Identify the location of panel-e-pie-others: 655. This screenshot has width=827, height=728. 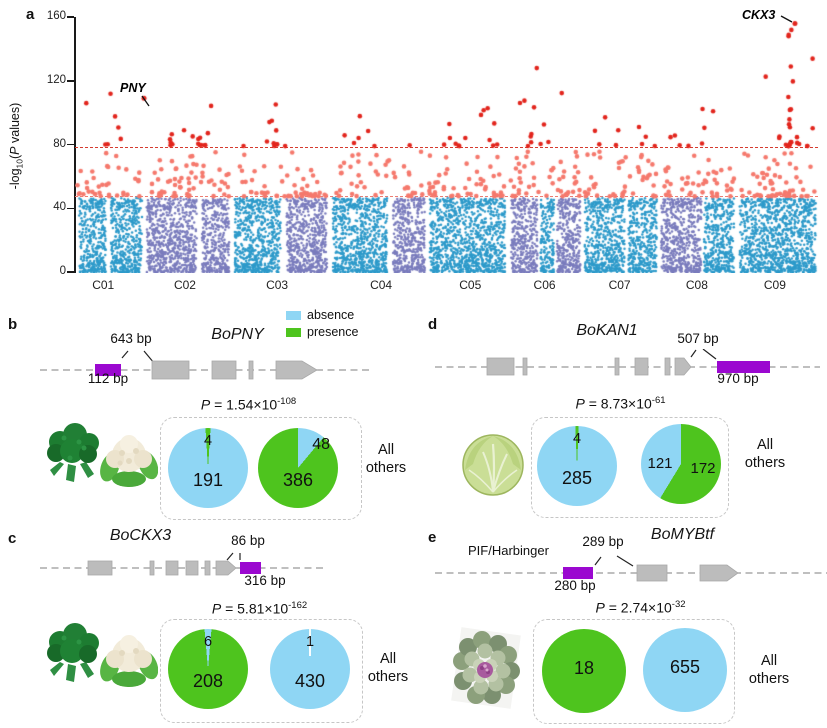
(685, 670).